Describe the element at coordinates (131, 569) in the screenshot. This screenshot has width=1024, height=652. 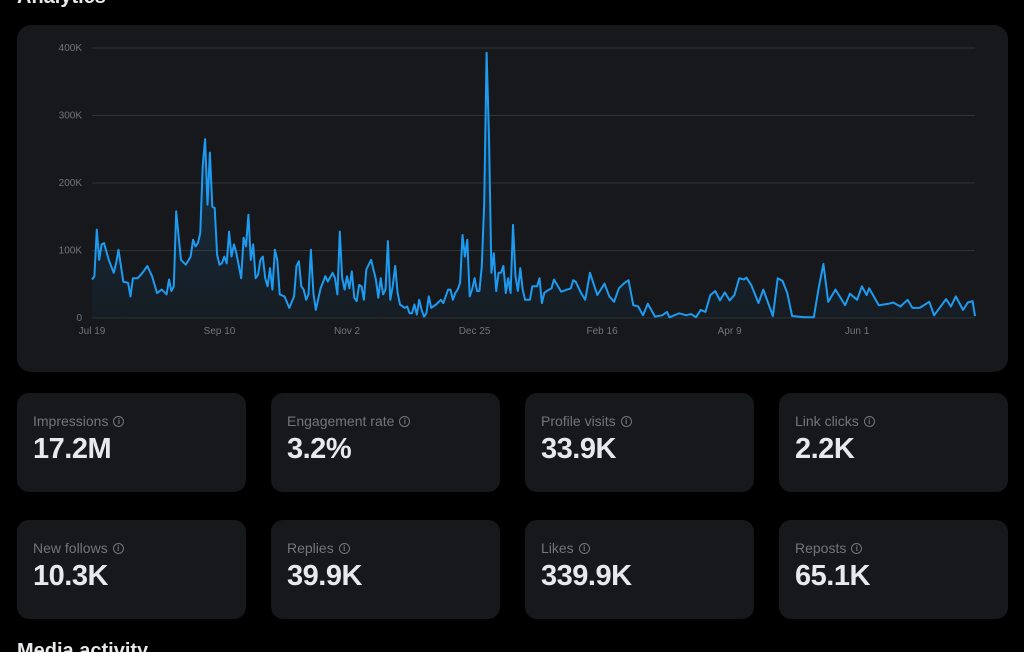
I see `stat-card-new-follows: New follows i 10.3K` at that location.